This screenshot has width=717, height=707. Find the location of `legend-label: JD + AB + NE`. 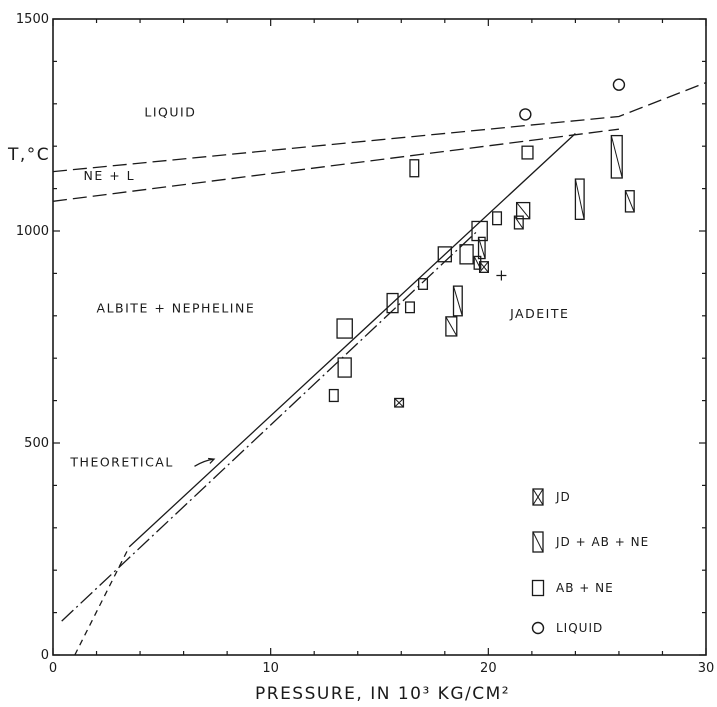

legend-label: JD + AB + NE is located at coordinates (602, 542).